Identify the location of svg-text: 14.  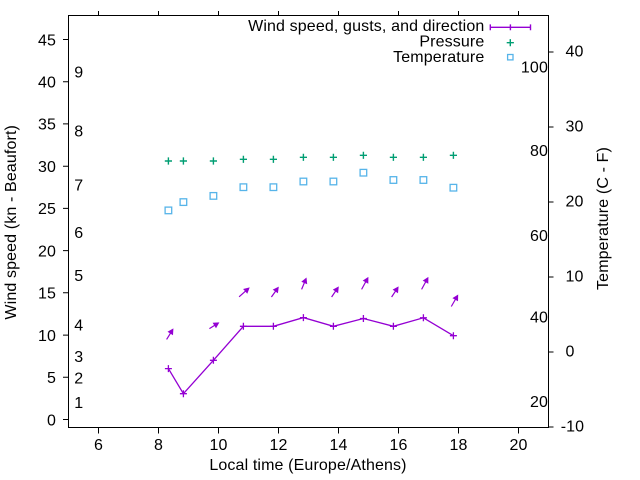
(338, 445).